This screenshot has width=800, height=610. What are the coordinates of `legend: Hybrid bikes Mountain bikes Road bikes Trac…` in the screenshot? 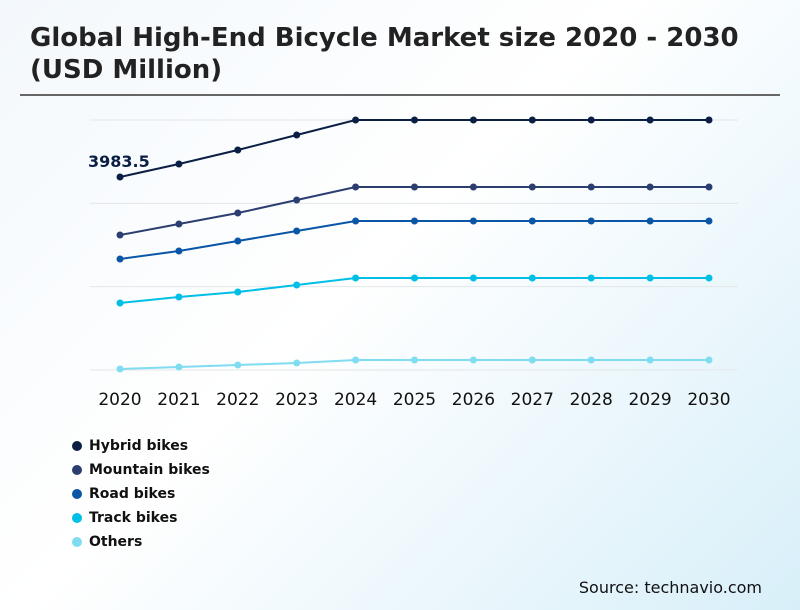 It's located at (141, 494).